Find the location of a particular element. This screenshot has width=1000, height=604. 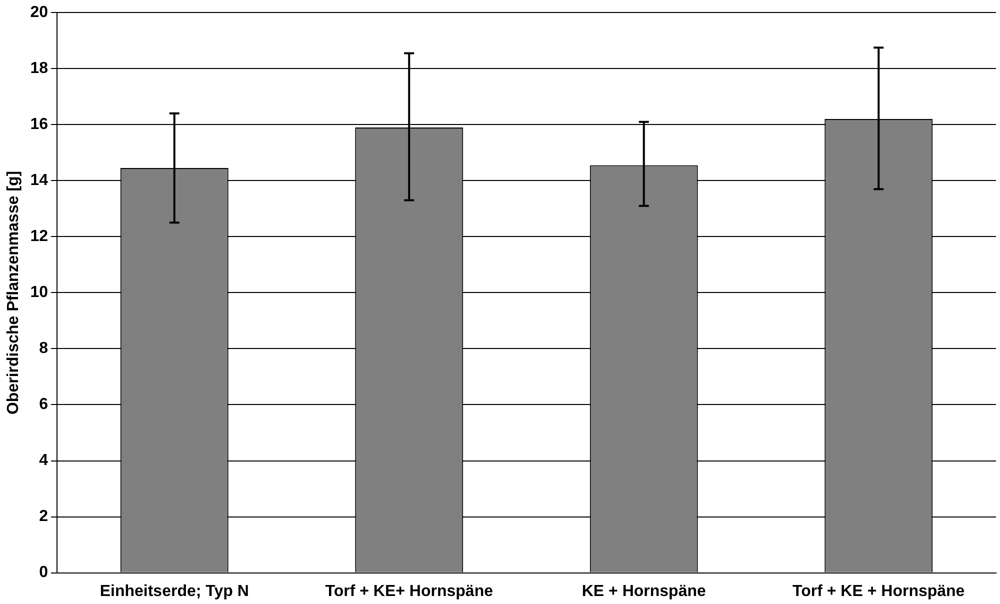

y-tick-label: 20 is located at coordinates (39, 13).